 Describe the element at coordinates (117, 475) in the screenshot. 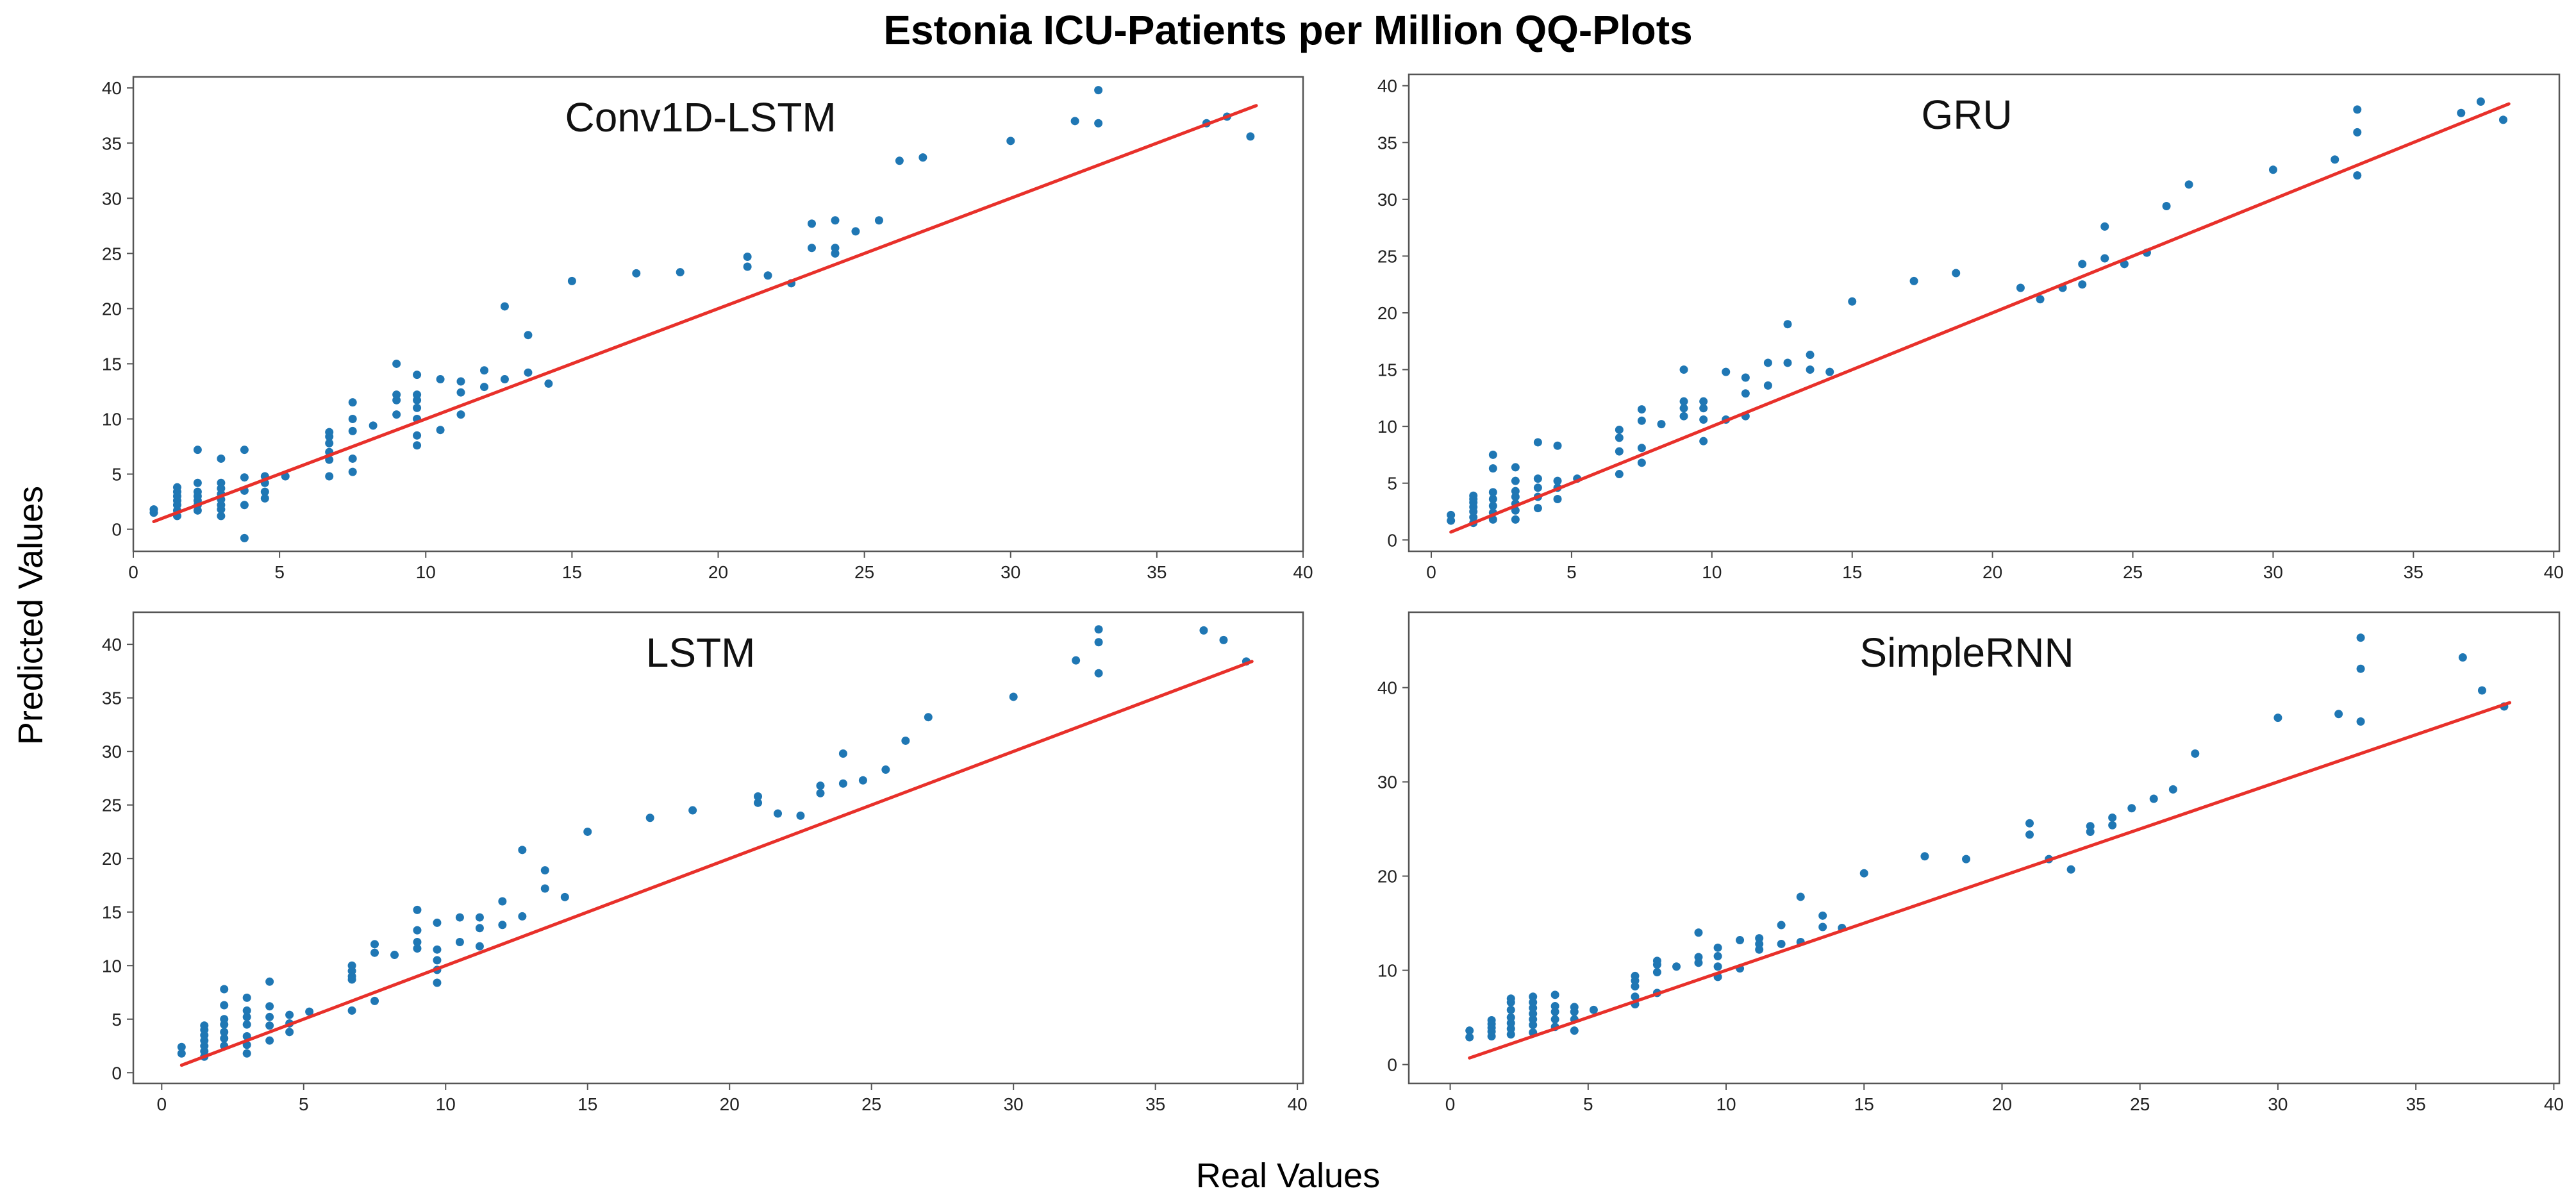

I see `y-tick-label: 5` at that location.